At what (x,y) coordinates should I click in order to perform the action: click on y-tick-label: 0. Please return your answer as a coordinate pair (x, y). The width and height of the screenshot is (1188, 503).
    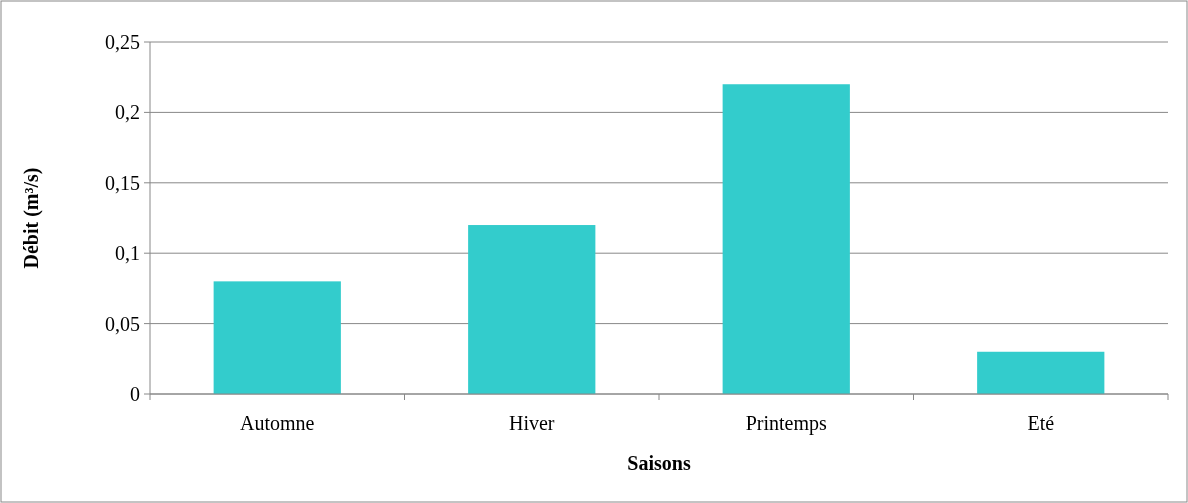
    Looking at the image, I should click on (135, 394).